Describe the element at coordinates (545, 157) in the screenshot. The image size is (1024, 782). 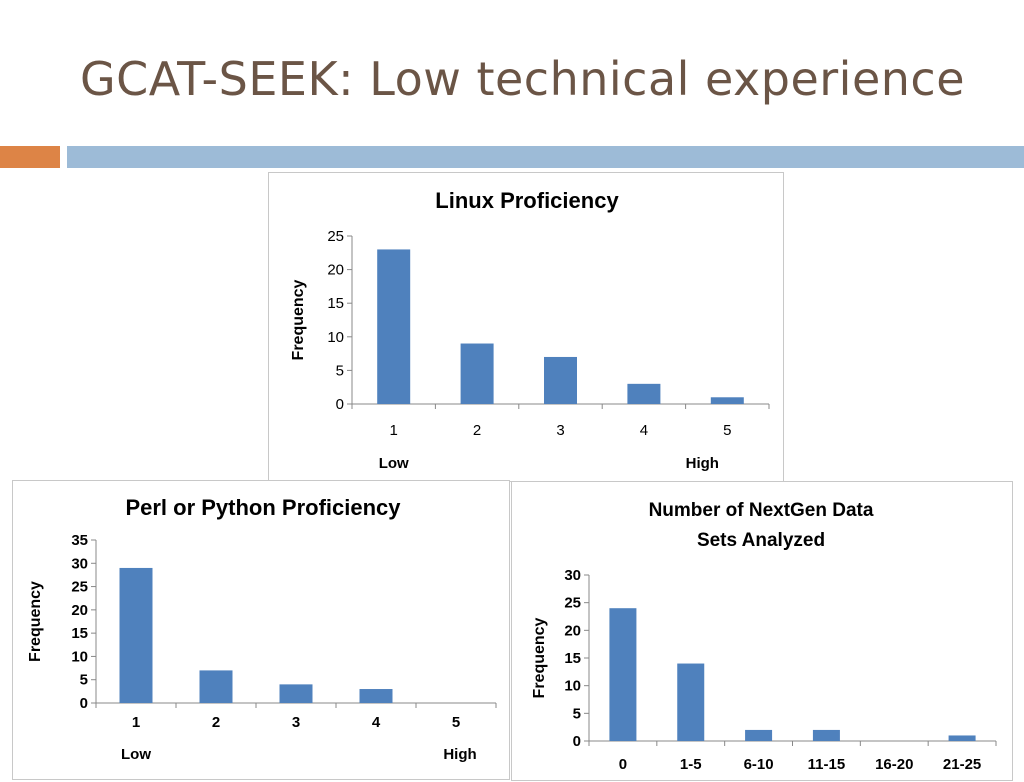
I see `accent-bar-blue` at that location.